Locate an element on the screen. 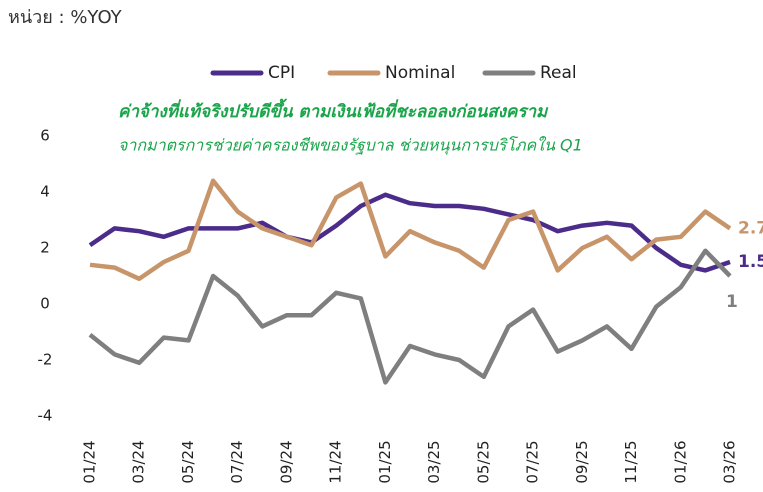 The image size is (763, 492). legend-label: Nominal is located at coordinates (420, 73).